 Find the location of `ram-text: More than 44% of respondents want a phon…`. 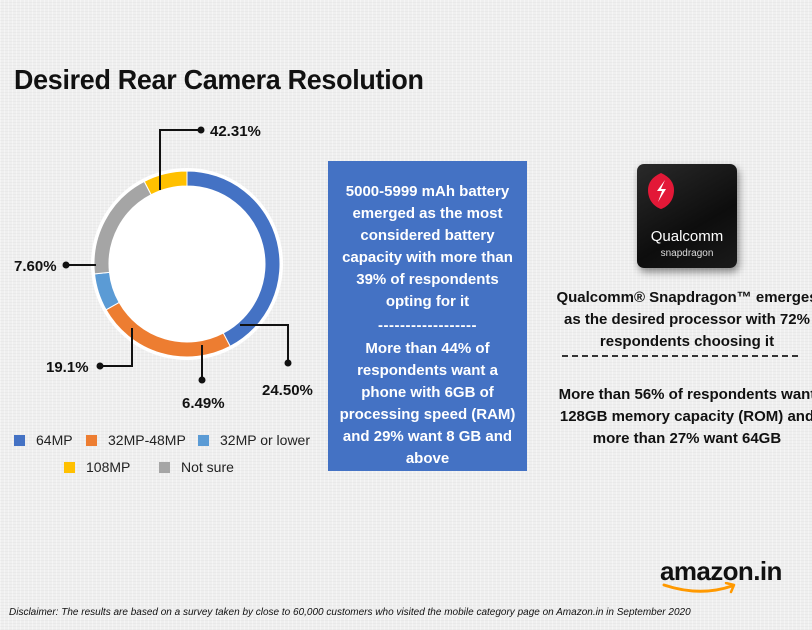

ram-text: More than 44% of respondents want a phon… is located at coordinates (427, 403).